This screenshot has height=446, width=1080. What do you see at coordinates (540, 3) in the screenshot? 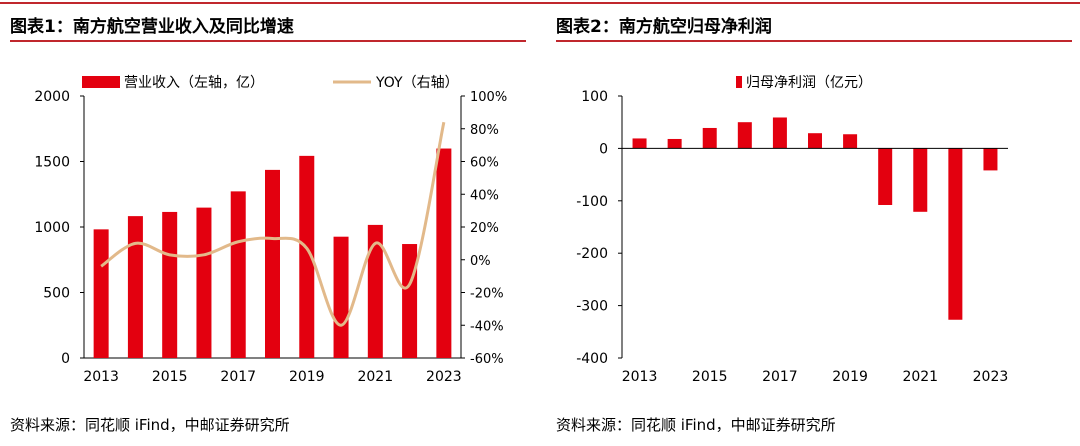
I see `top-rule` at bounding box center [540, 3].